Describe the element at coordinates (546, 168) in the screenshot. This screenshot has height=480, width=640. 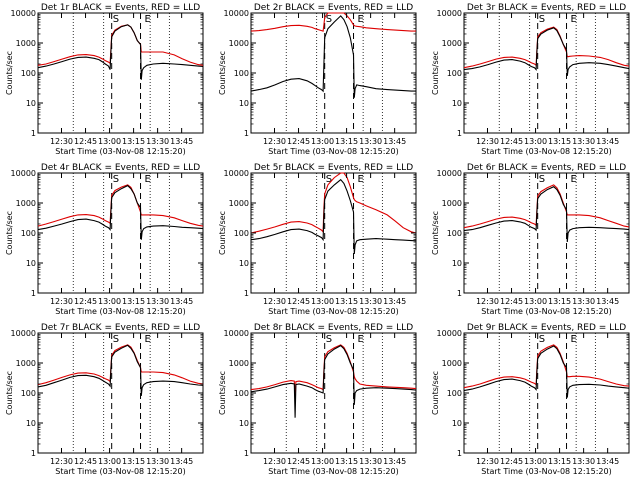
I see `panel-title: Det 6r BLACK = Events, RED = LLD` at that location.